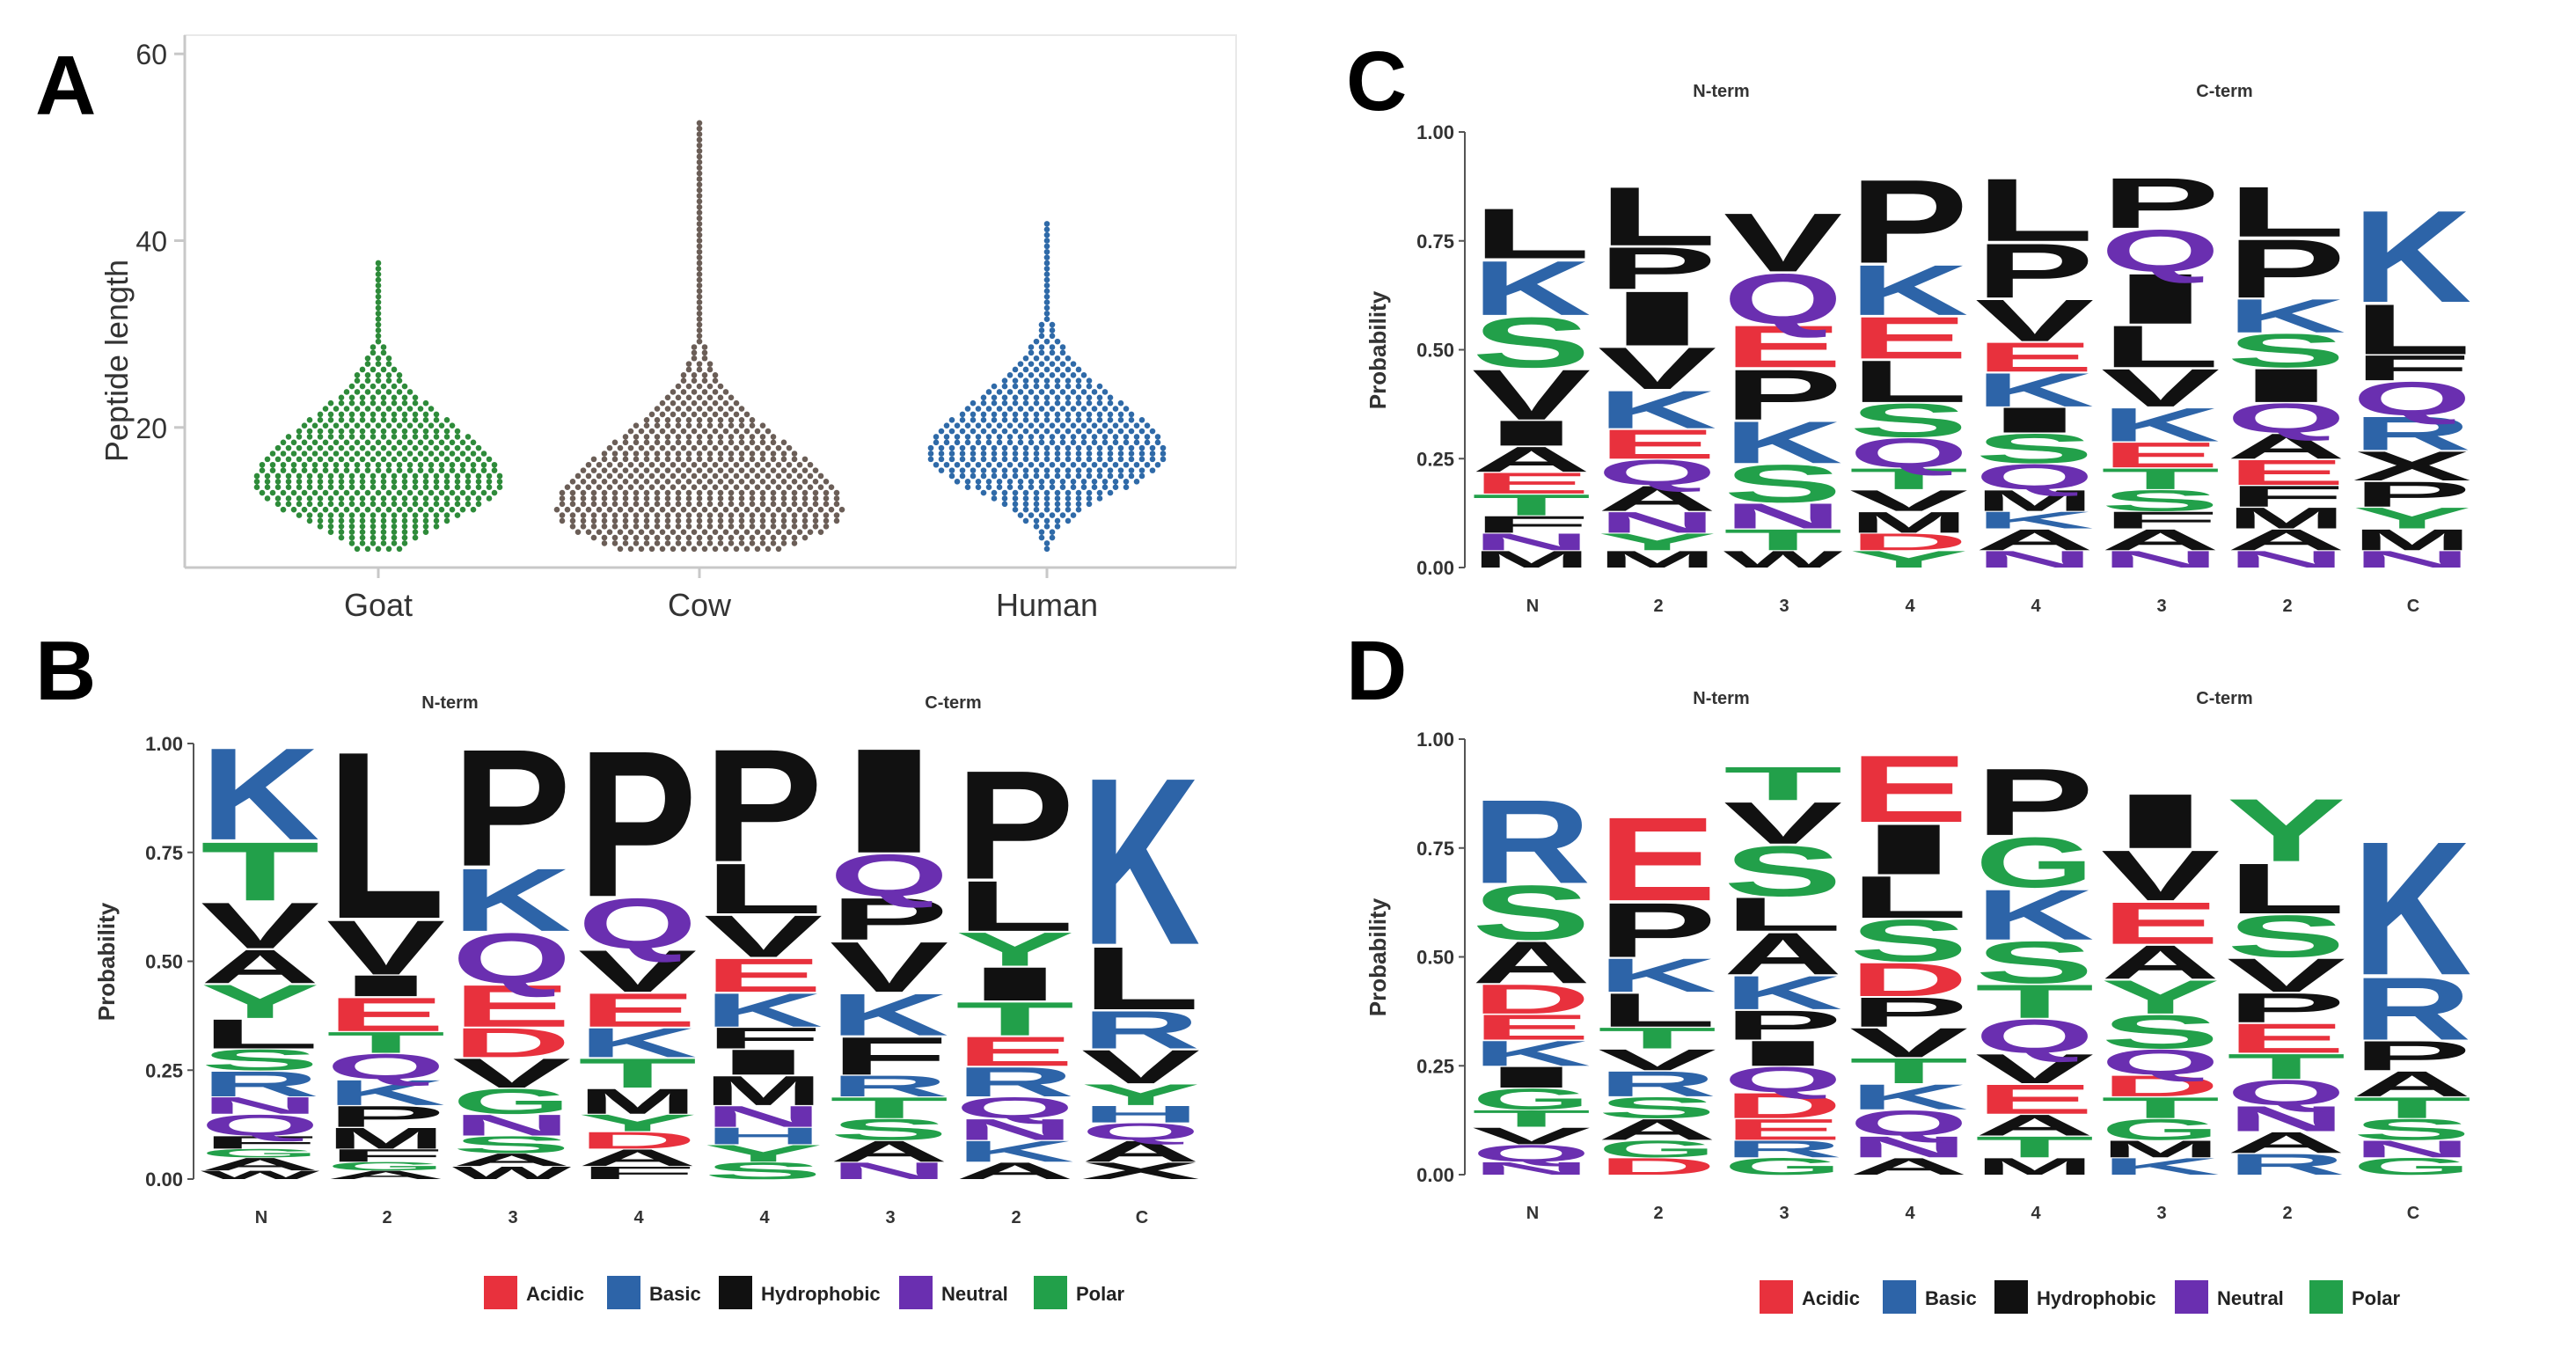 This screenshot has height=1348, width=2576. I want to click on logo-ytick-label: 1.00, so click(1435, 132).